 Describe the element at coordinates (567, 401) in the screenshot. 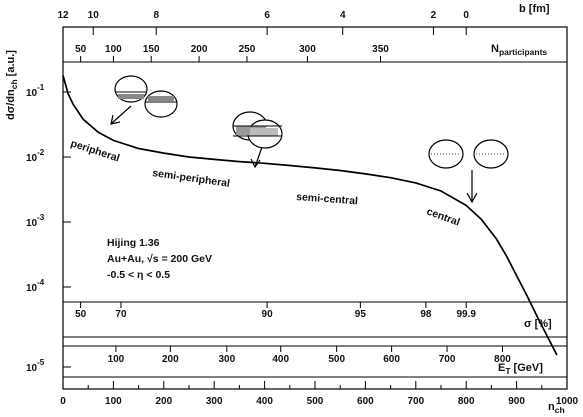

I see `x-tick-label: 1000` at that location.